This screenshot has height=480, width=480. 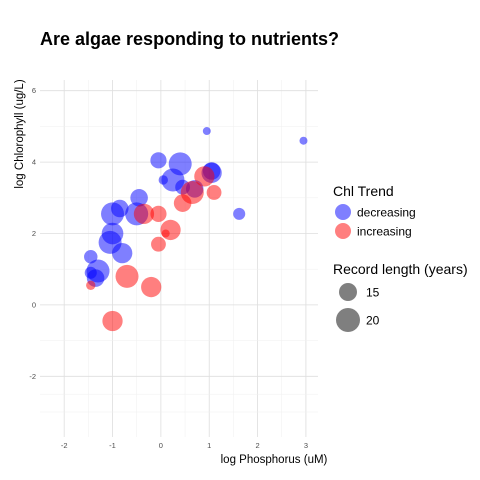 I want to click on size-legend-title: Record length (years), so click(x=400, y=269).